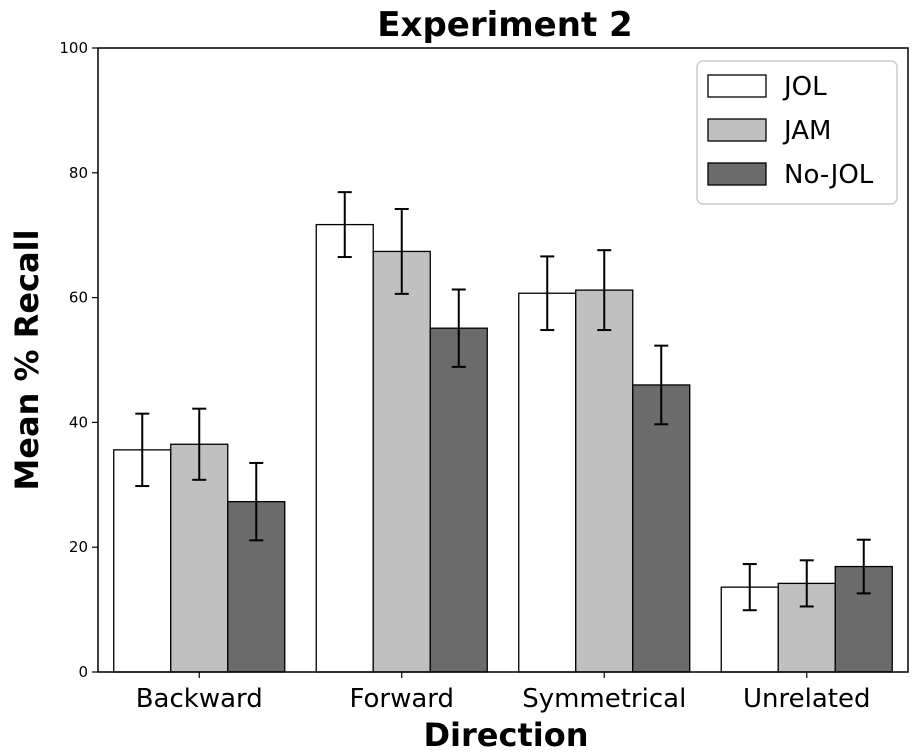 The width and height of the screenshot is (912, 752). I want to click on legend-swatch-jol, so click(737, 86).